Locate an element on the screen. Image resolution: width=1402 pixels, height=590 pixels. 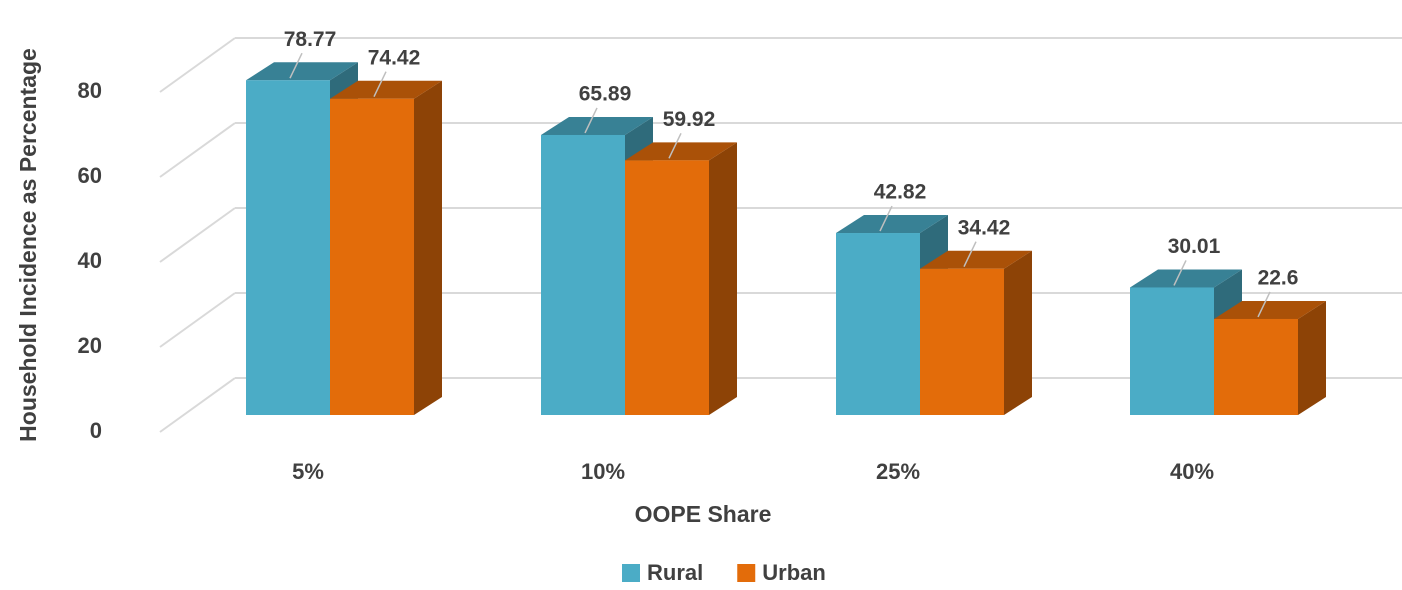
x-axis-title: OOPE Share is located at coordinates (703, 514).